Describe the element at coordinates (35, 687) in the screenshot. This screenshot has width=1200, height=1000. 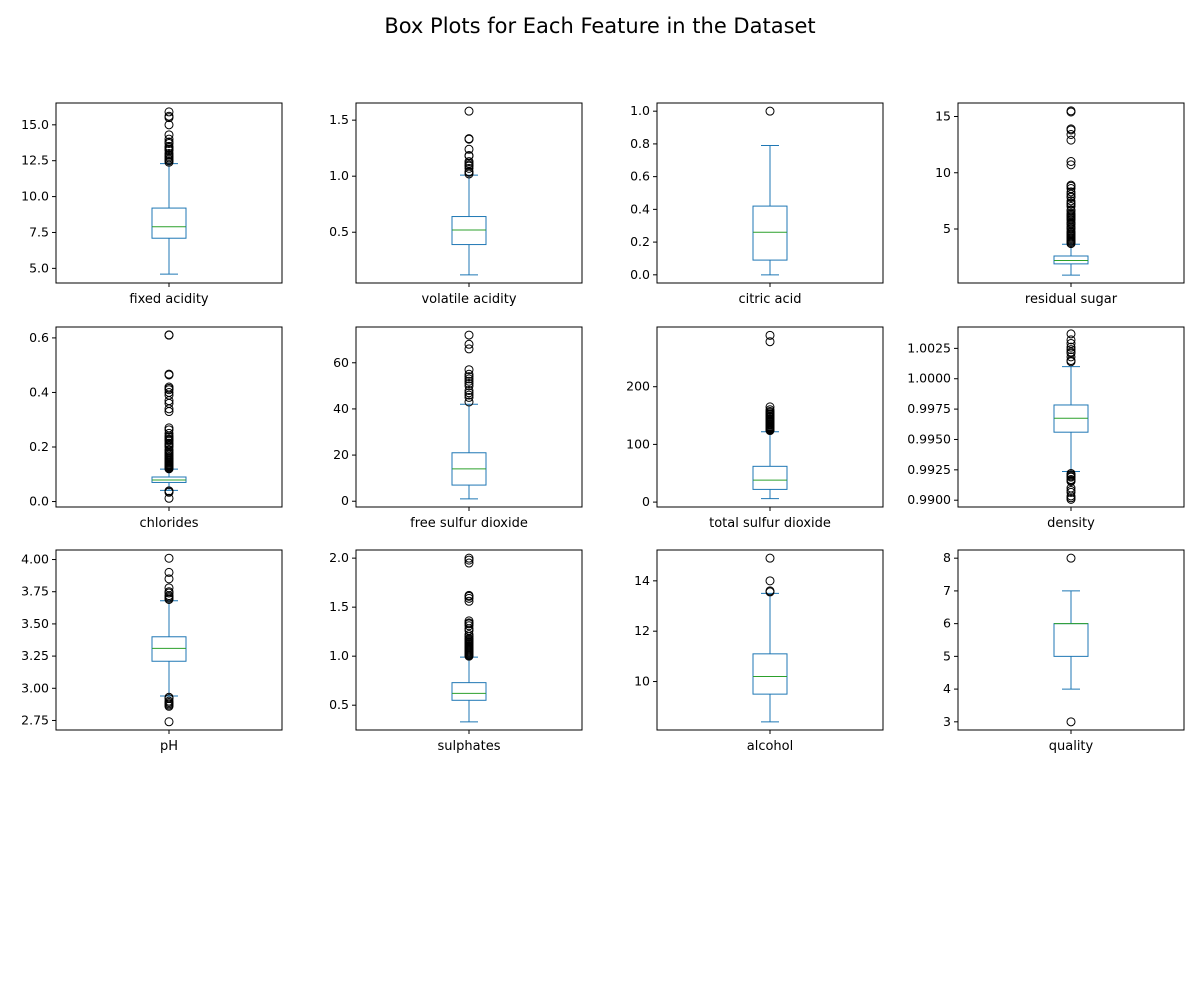
I see `y-tick-label: 3.00` at that location.